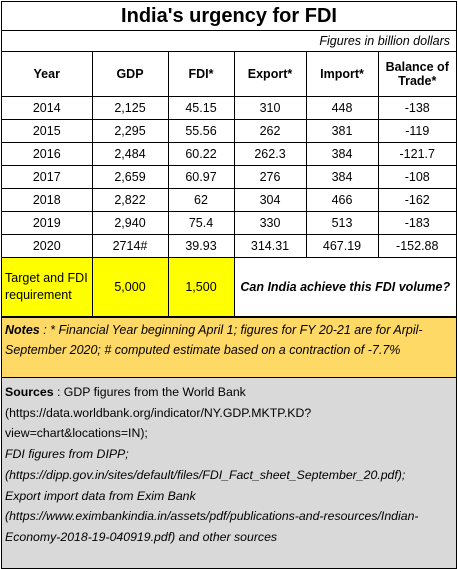 This screenshot has height=569, width=458. What do you see at coordinates (201, 74) in the screenshot?
I see `column-header: FDI*` at bounding box center [201, 74].